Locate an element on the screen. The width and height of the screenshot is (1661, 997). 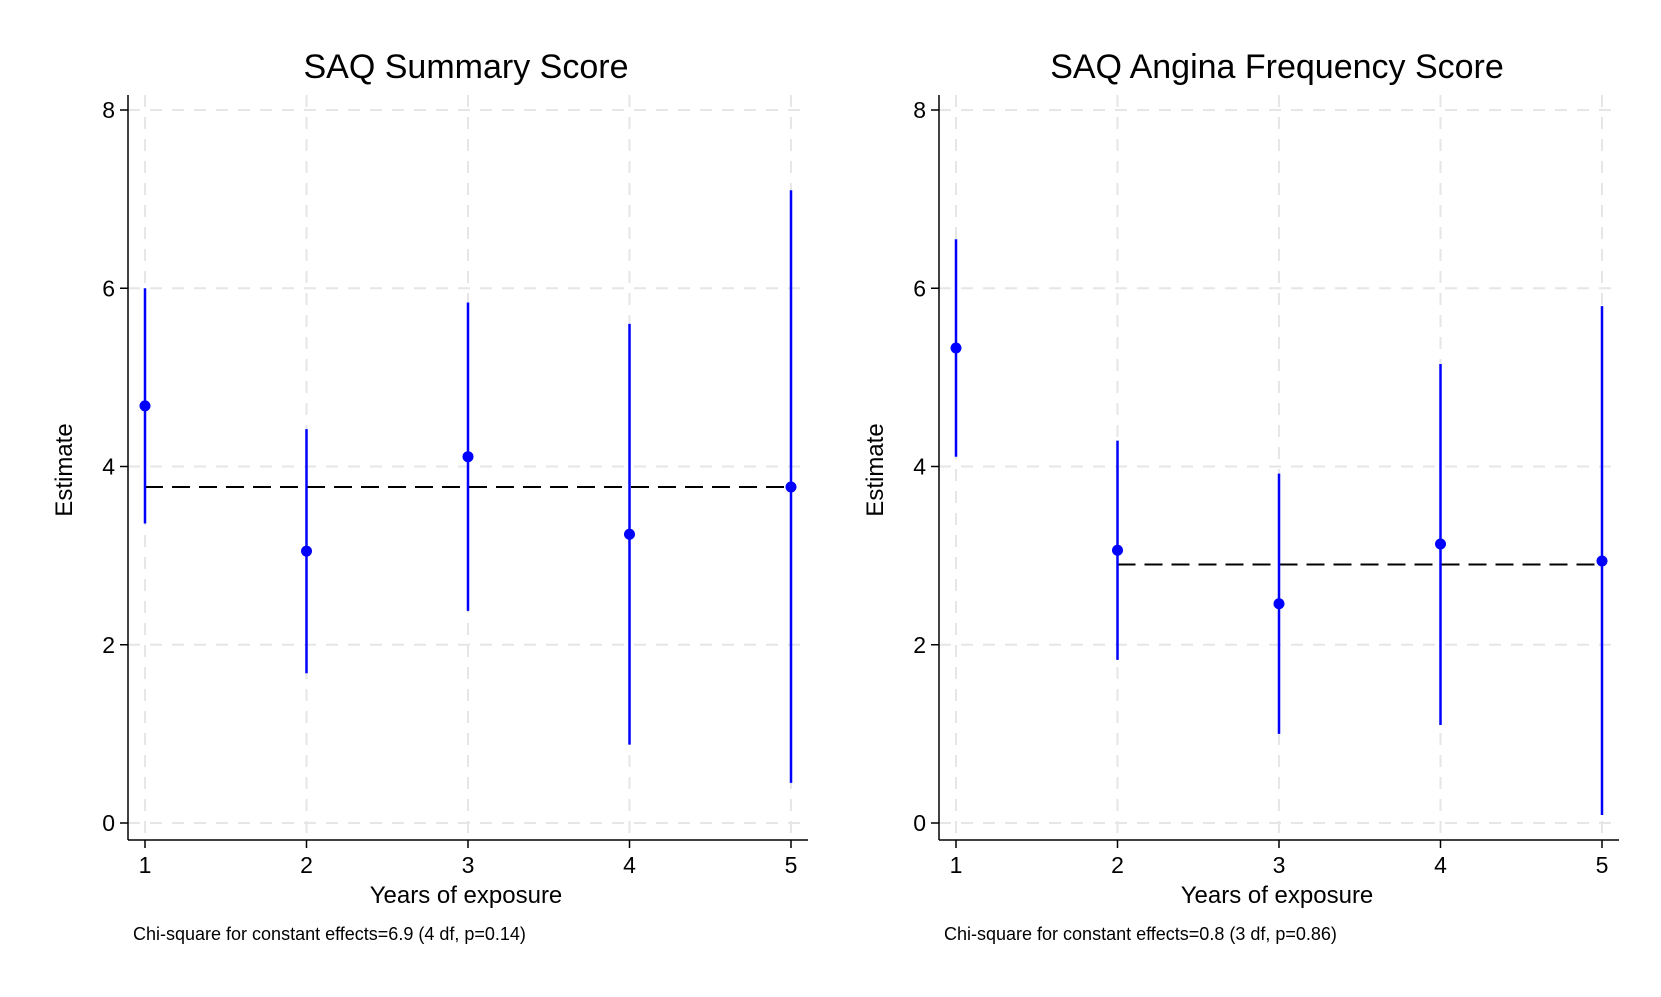
chart-title: SAQ Angina Frequency Score is located at coordinates (1277, 67).